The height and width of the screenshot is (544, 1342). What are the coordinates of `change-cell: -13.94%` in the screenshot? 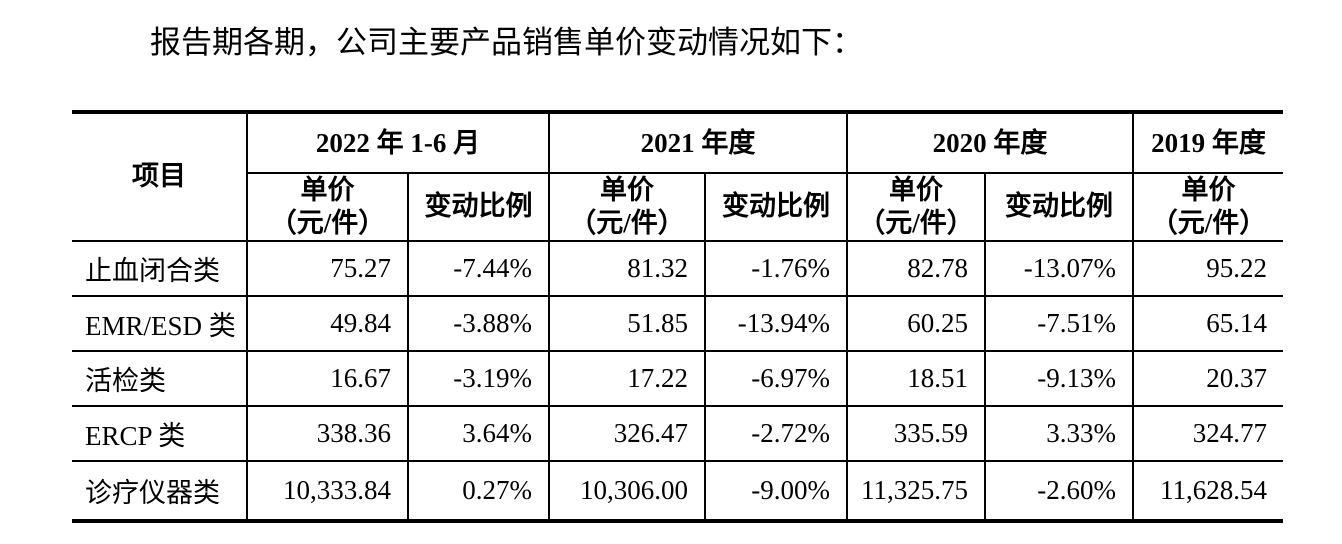 It's located at (776, 323).